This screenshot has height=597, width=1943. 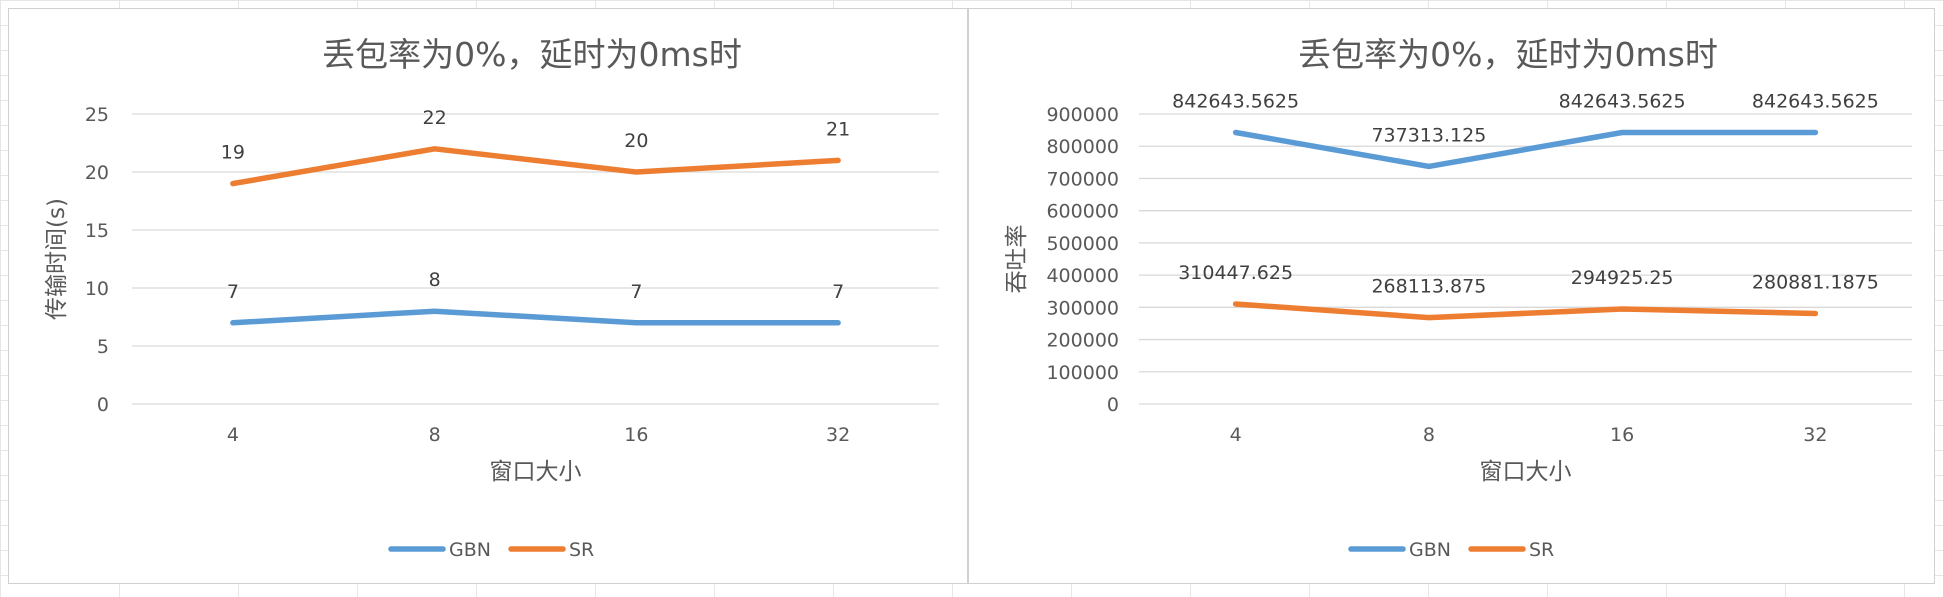 What do you see at coordinates (1082, 147) in the screenshot?
I see `y-tick-label: 800000` at bounding box center [1082, 147].